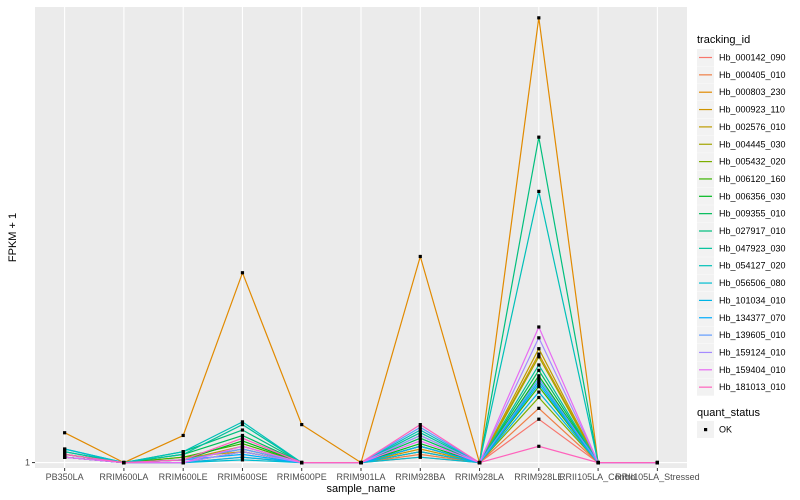 This screenshot has height=500, width=800. I want to click on legend-label: Hb_159404_010, so click(752, 370).